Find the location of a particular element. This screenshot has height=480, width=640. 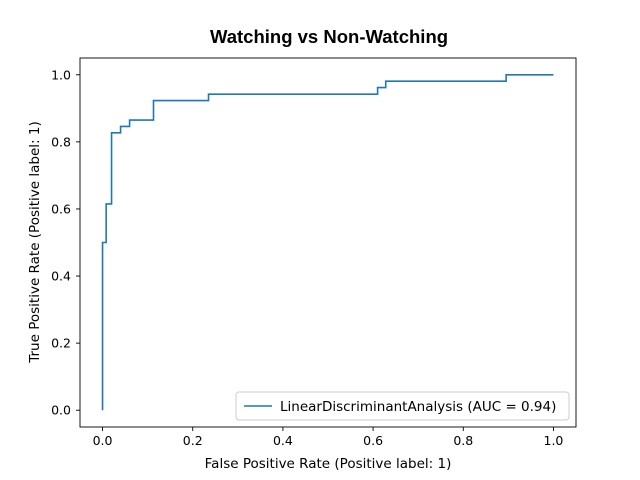

x-tick-label: 0.0 is located at coordinates (103, 440).